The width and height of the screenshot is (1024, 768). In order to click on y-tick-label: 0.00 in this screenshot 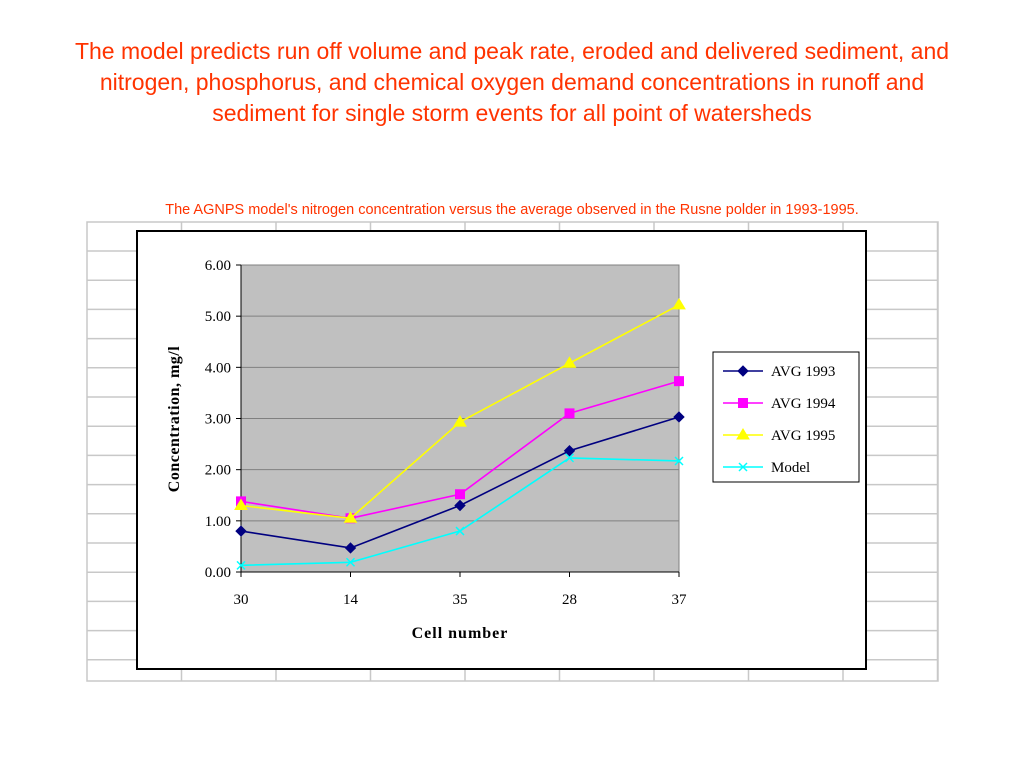, I will do `click(218, 573)`.